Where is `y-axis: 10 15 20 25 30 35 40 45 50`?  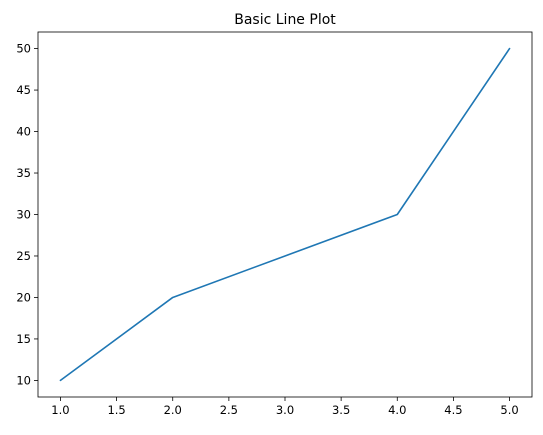
y-axis: 10 15 20 25 30 35 40 45 50 is located at coordinates (27, 214).